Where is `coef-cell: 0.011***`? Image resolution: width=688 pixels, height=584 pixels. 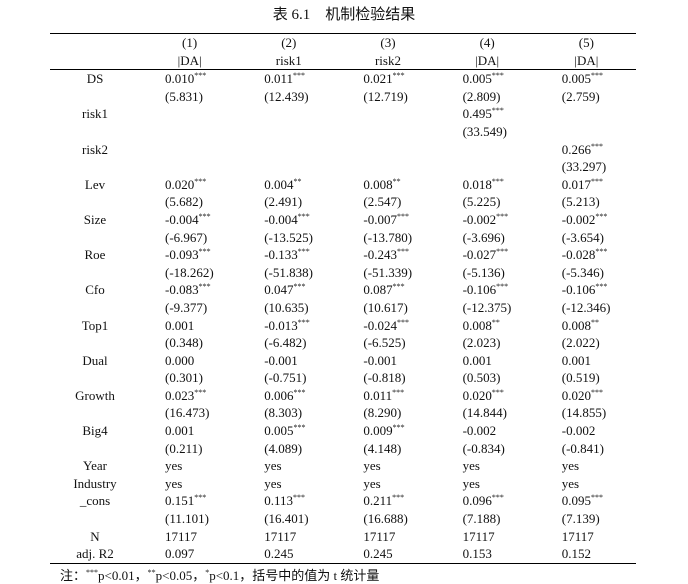 coef-cell: 0.011*** is located at coordinates (387, 396).